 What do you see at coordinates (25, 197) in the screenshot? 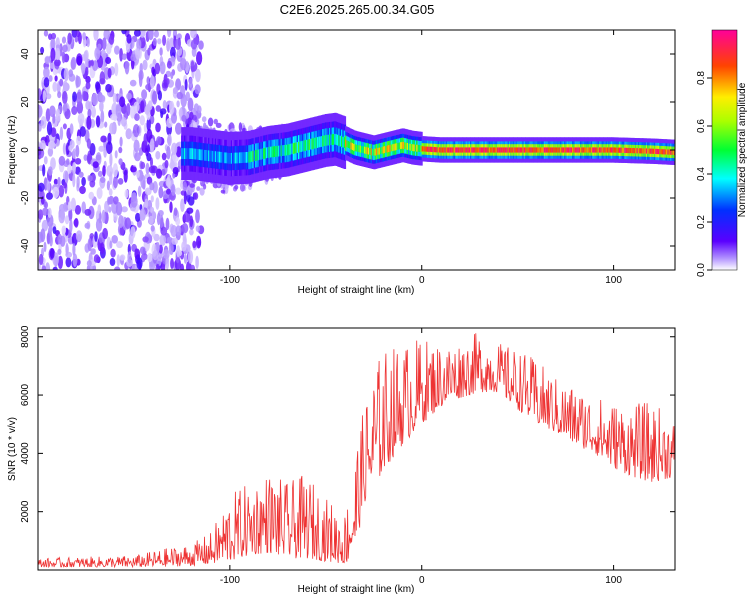
I see `y-tick-label: -20` at bounding box center [25, 197].